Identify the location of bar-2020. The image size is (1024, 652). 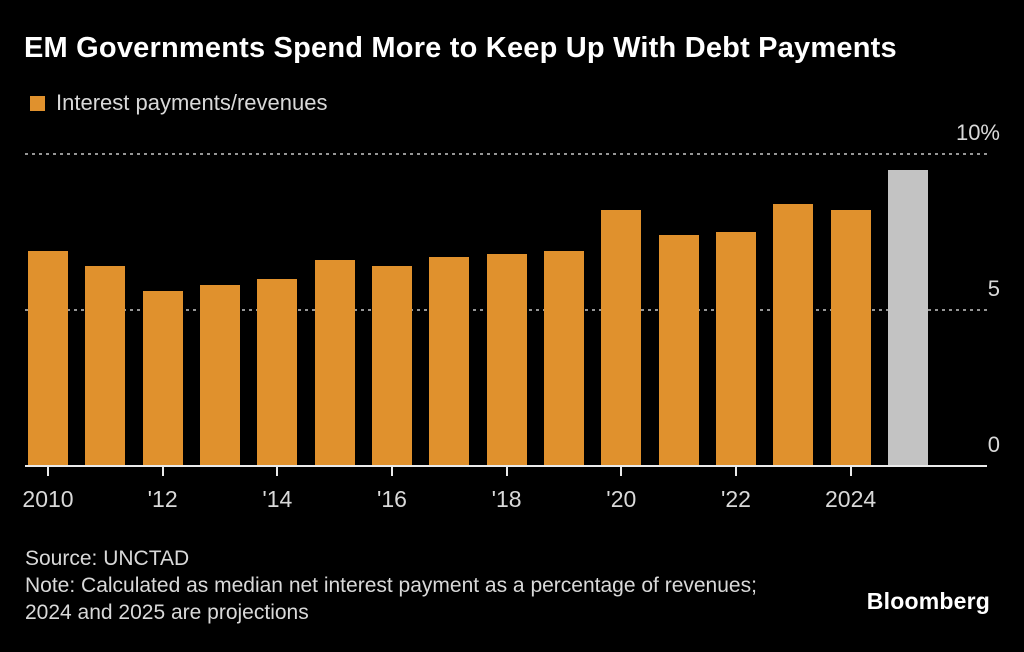
(621, 338).